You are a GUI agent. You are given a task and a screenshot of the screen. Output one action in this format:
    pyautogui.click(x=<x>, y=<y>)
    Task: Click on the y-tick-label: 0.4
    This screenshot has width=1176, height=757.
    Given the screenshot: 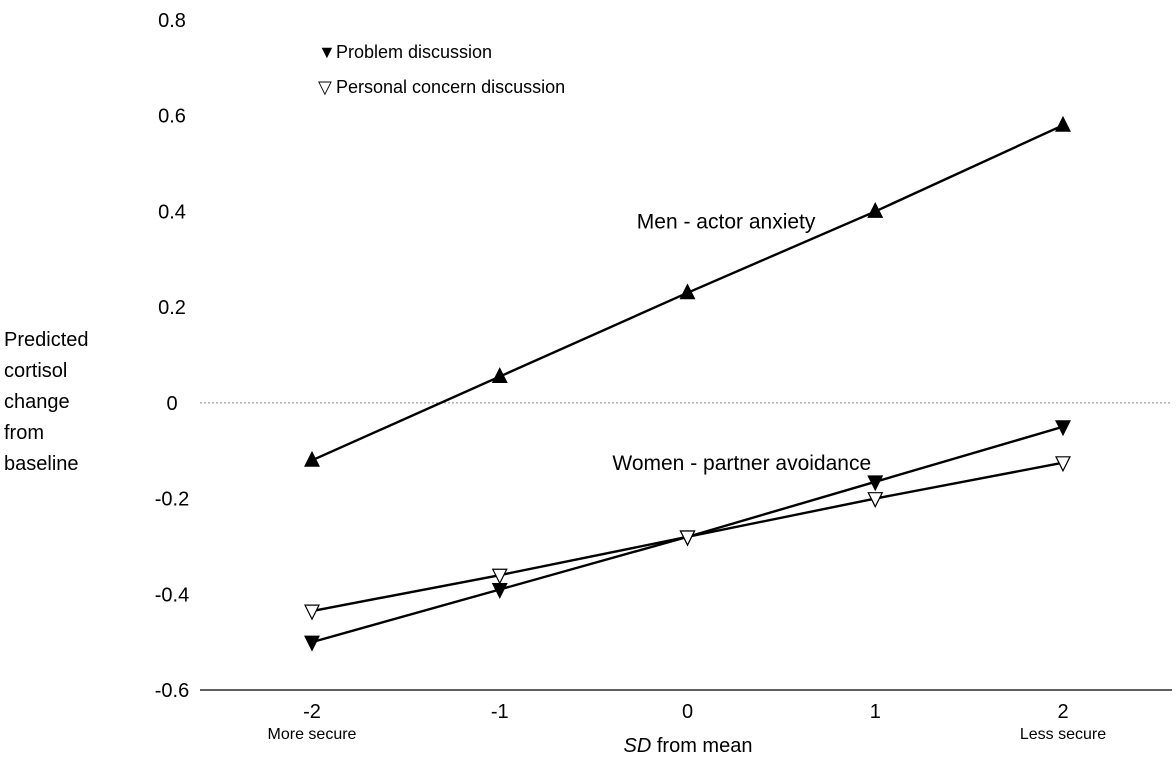 What is the action you would take?
    pyautogui.click(x=172, y=212)
    